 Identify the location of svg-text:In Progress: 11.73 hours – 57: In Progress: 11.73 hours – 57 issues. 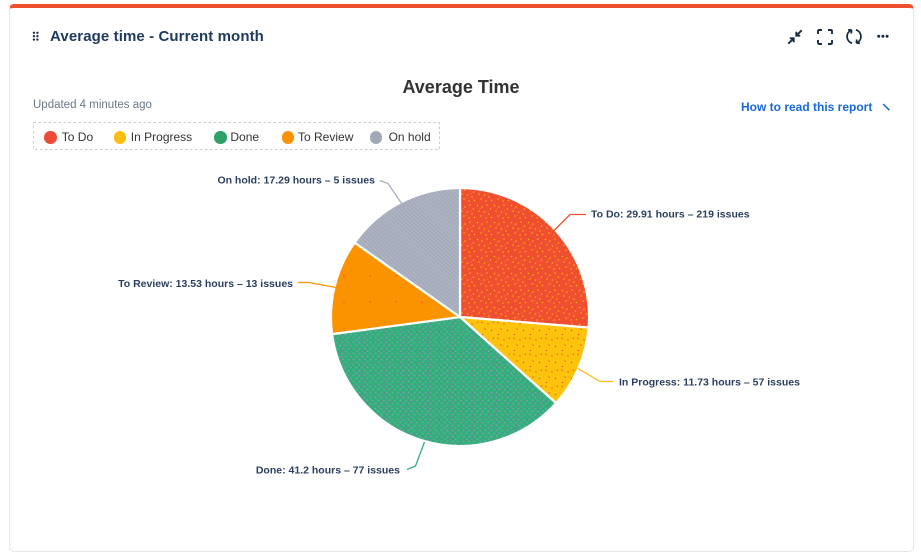
(709, 383).